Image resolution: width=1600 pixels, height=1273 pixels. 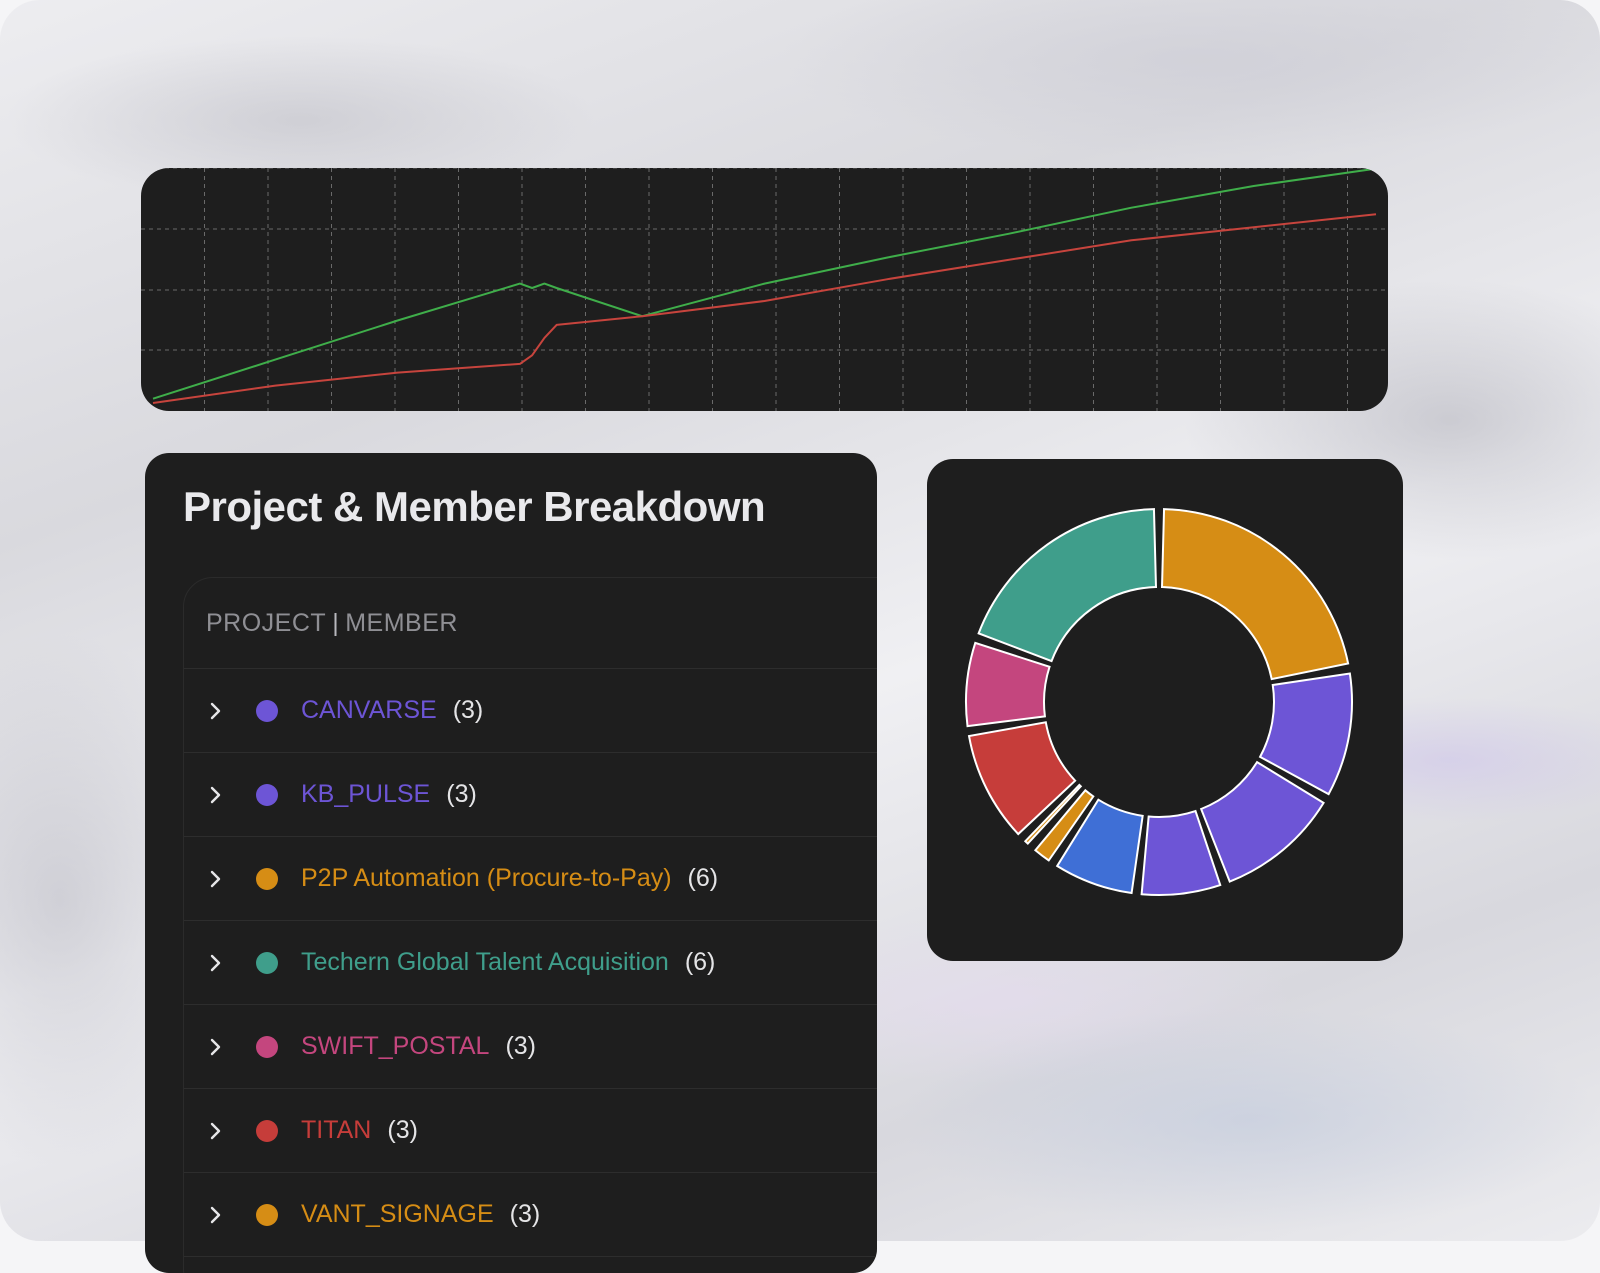 I want to click on table-row: SWIFT_POSTAL (3), so click(x=530, y=1047).